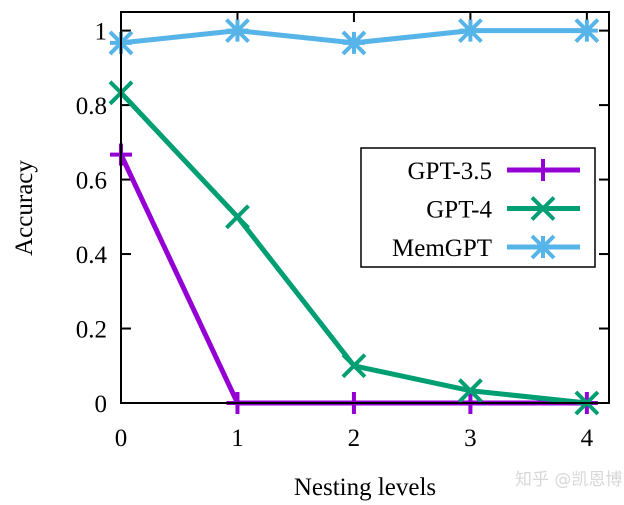 This screenshot has width=624, height=505. I want to click on x-tick-label: 3, so click(470, 438).